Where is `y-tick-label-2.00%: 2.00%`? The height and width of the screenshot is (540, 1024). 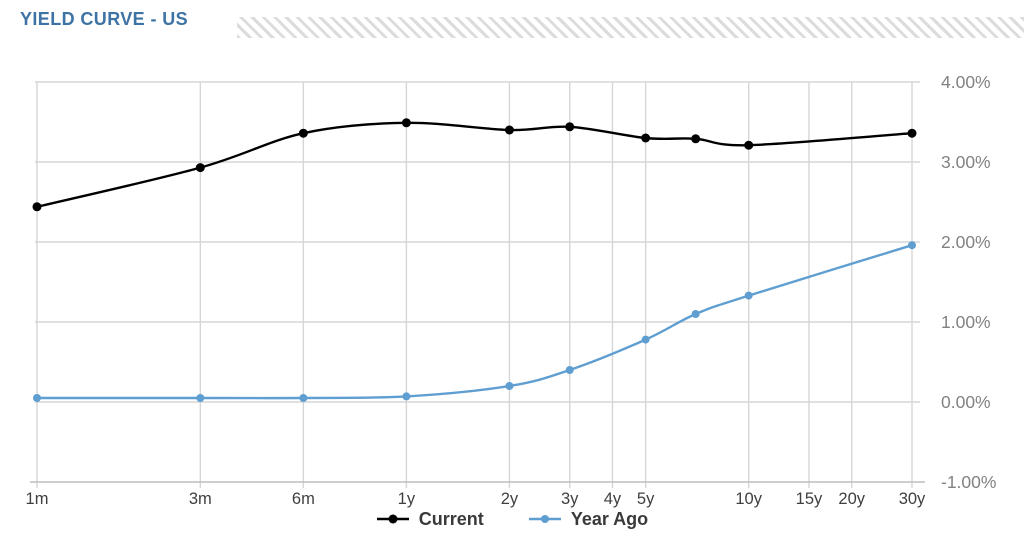
y-tick-label-2.00%: 2.00% is located at coordinates (966, 242).